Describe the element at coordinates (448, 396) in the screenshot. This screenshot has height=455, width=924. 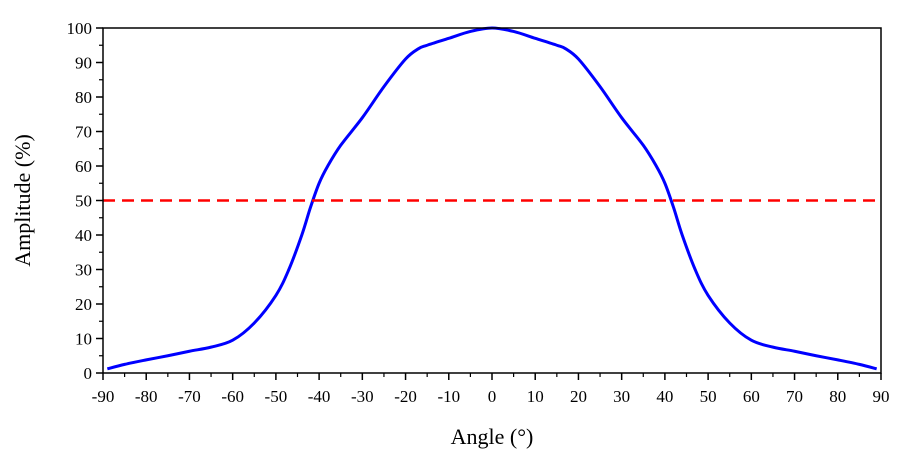
I see `x-tick-label: -10` at that location.